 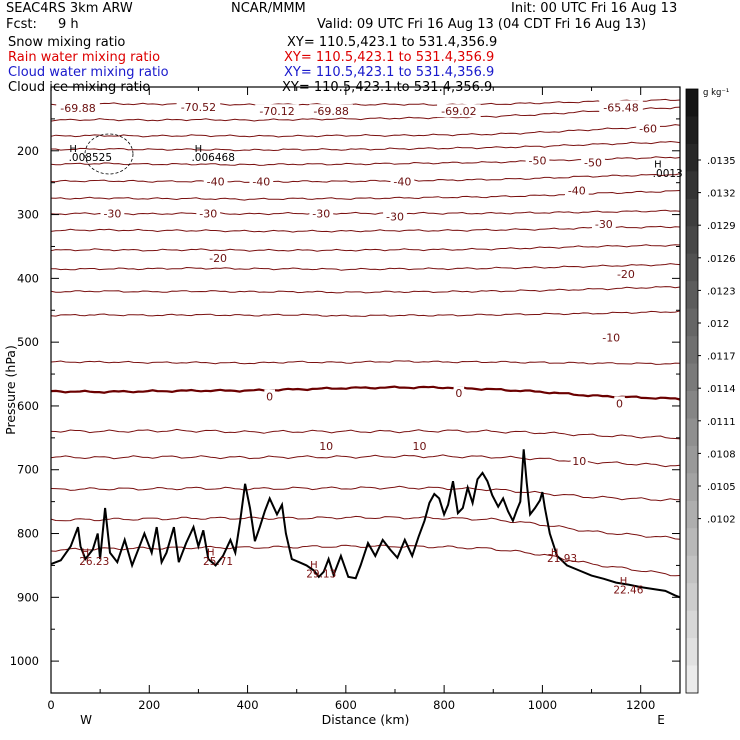 I want to click on contour-label: 0, so click(x=269, y=396).